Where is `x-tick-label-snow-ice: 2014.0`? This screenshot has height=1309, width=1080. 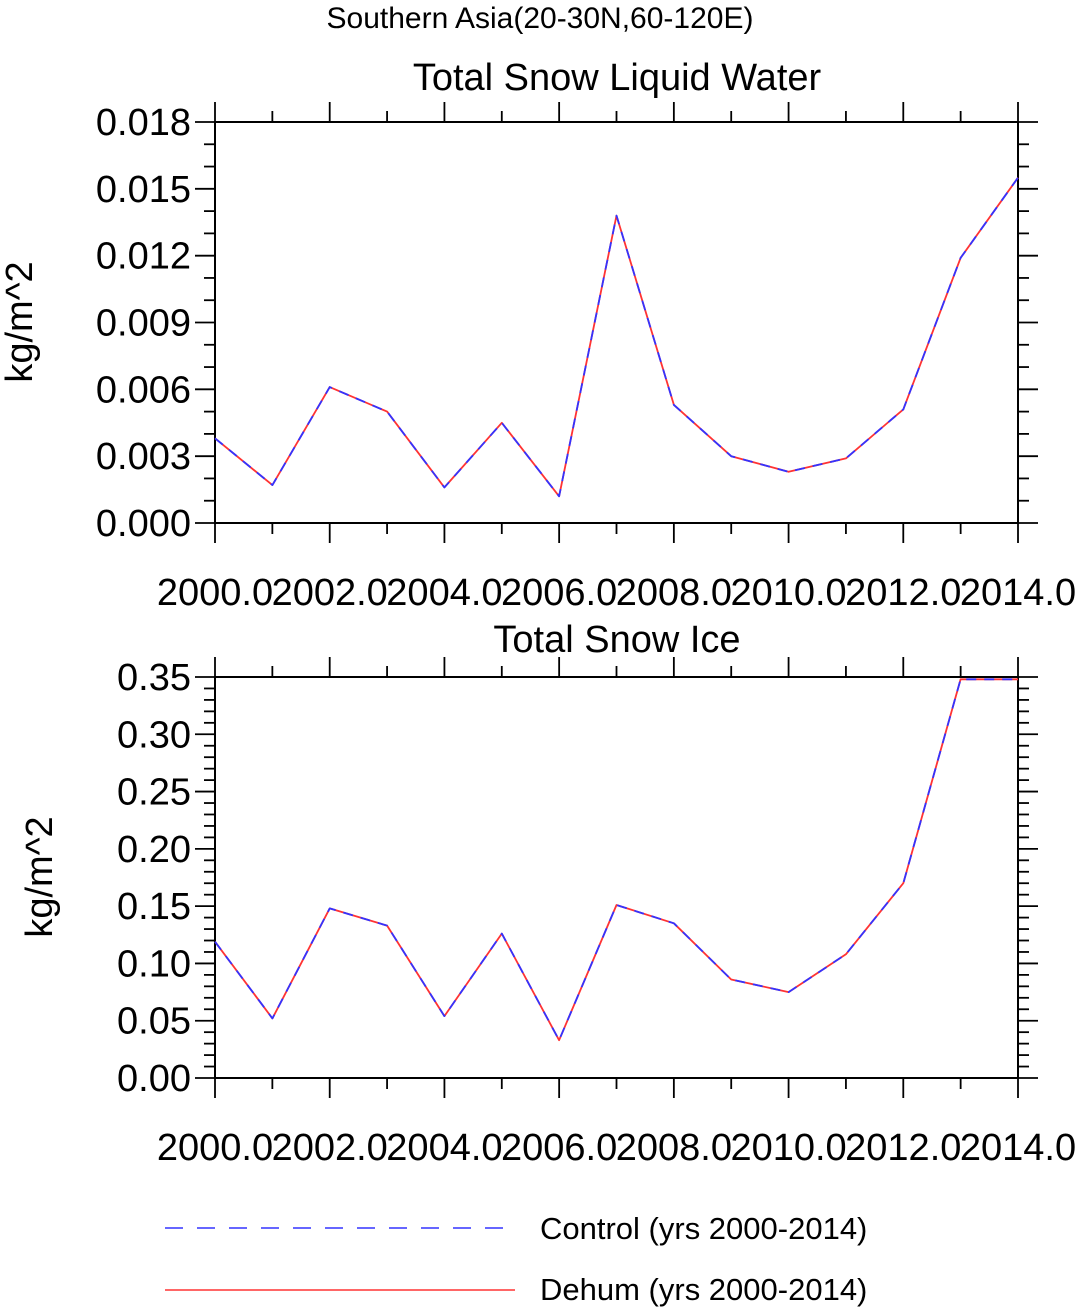
x-tick-label-snow-ice: 2014.0 is located at coordinates (1018, 1148).